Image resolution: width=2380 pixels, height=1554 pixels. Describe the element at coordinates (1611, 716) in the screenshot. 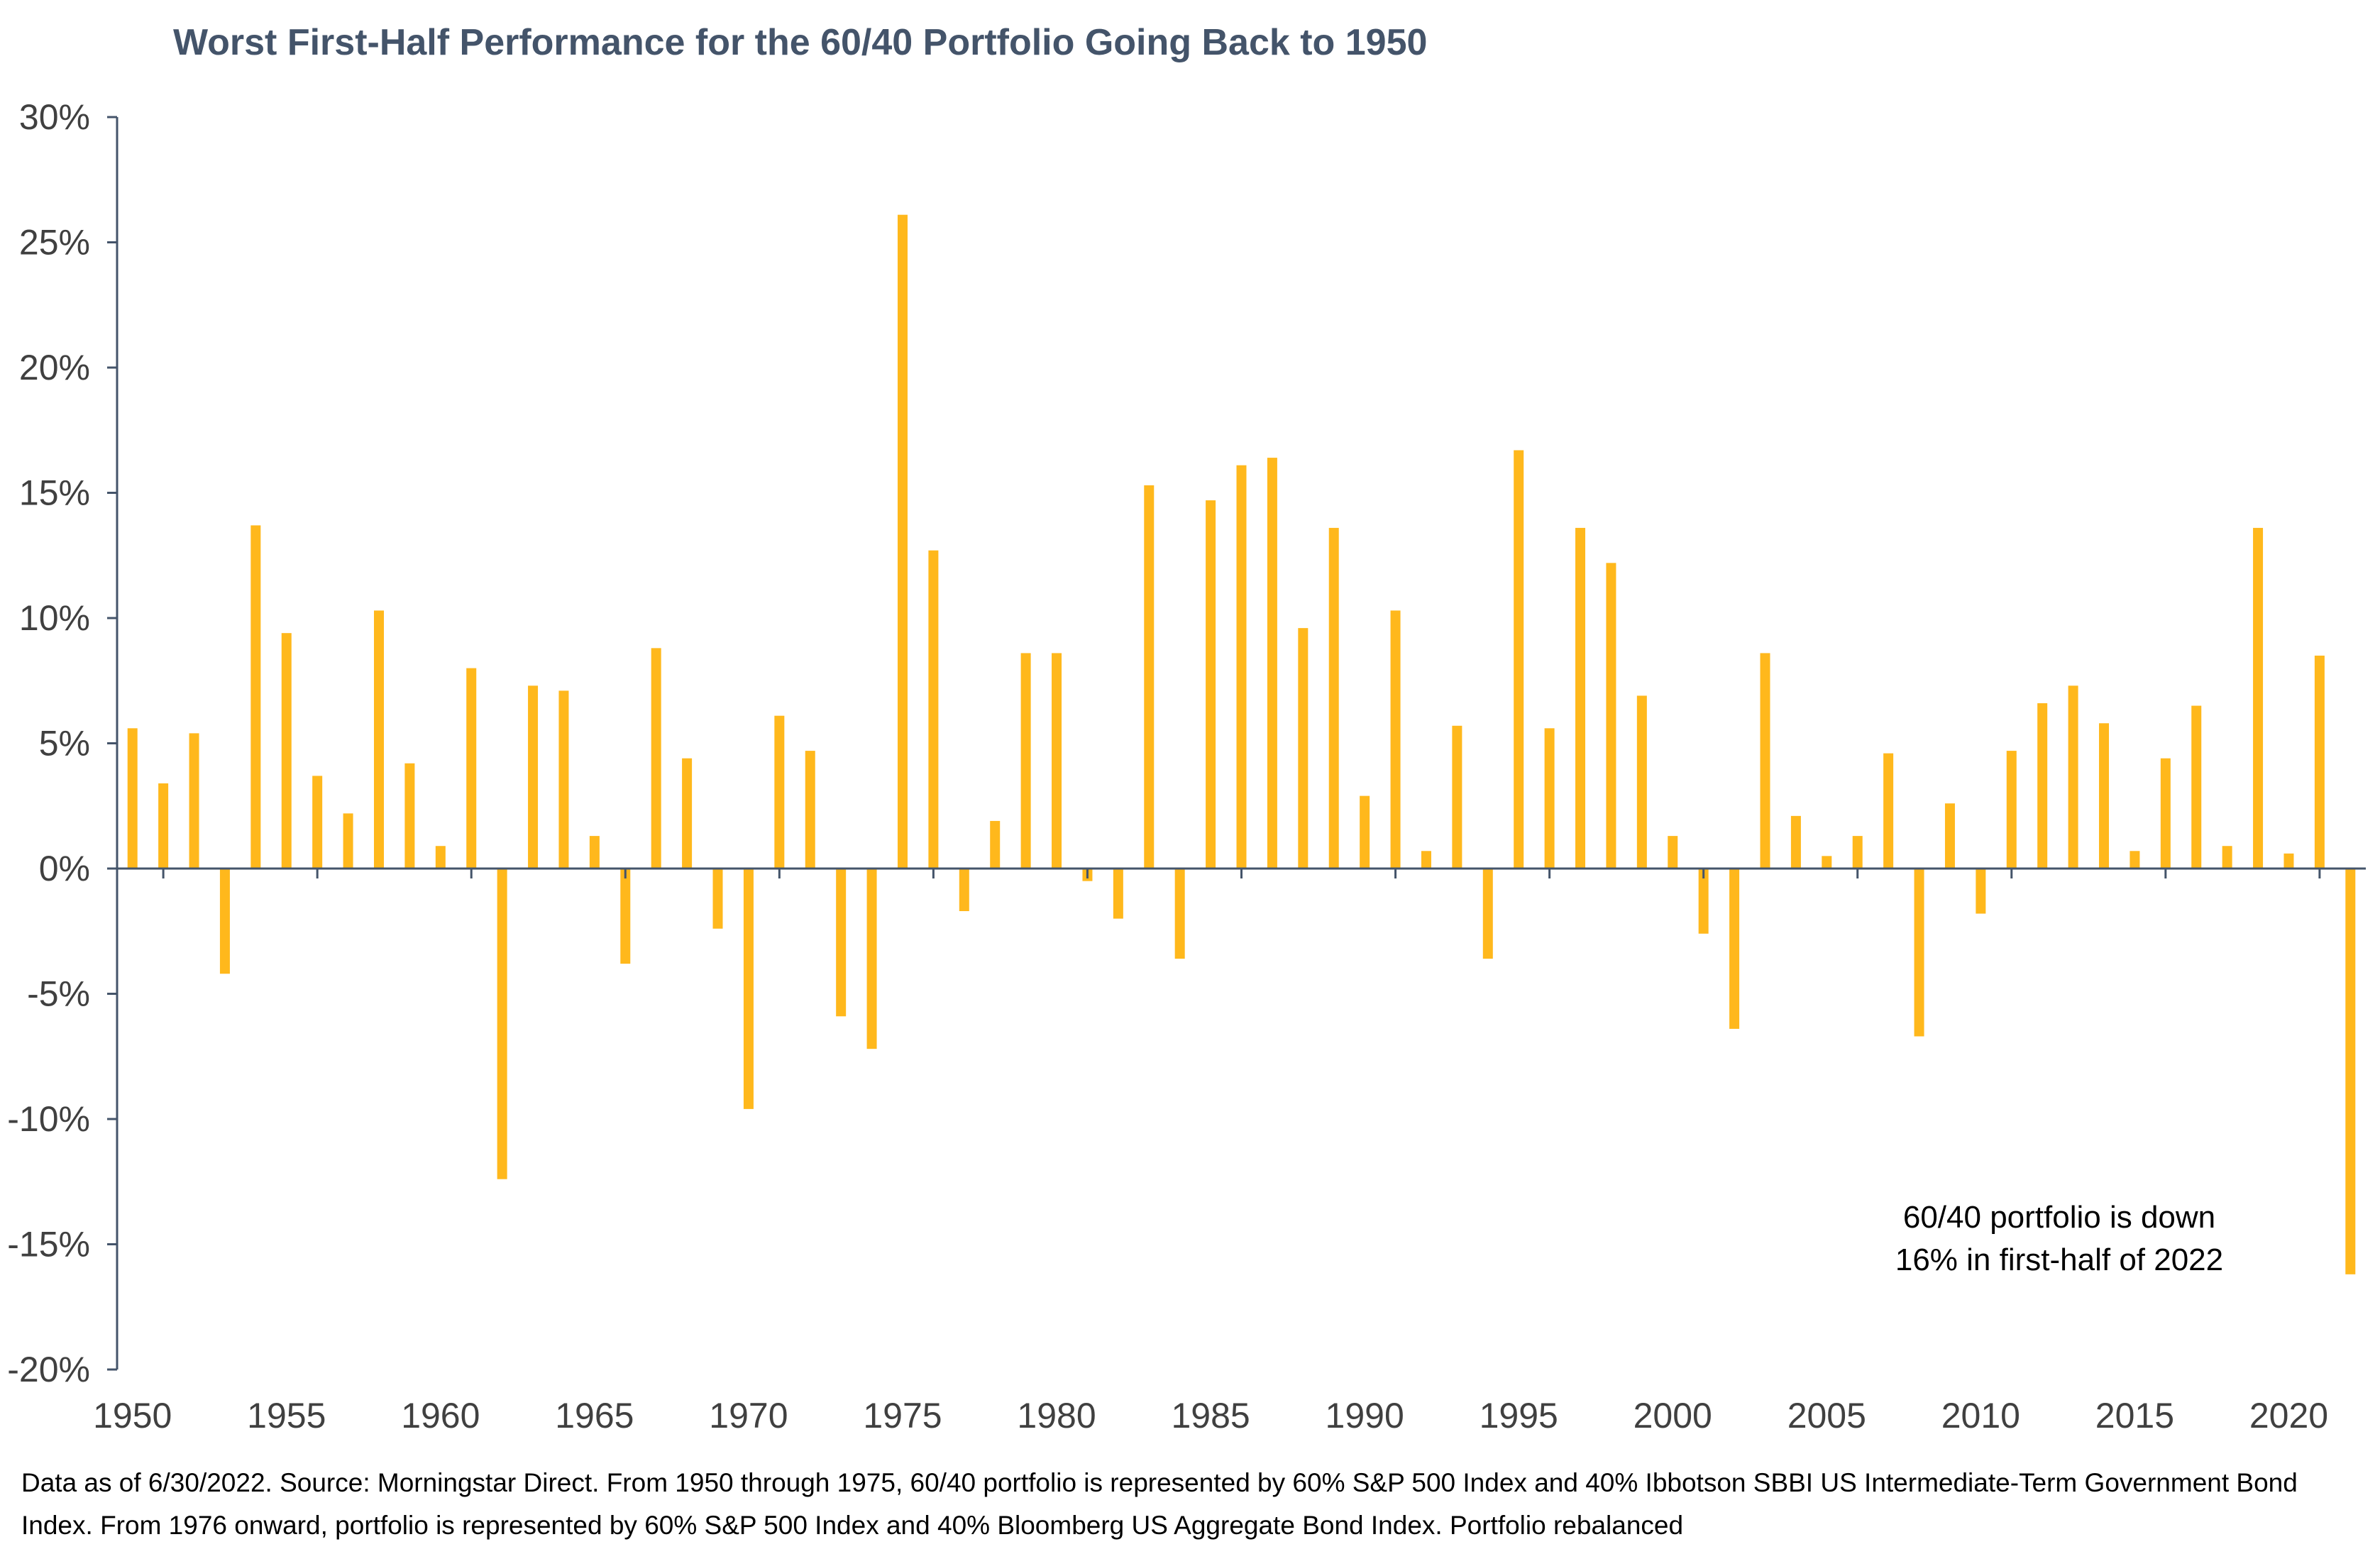

I see `bar-1998` at that location.